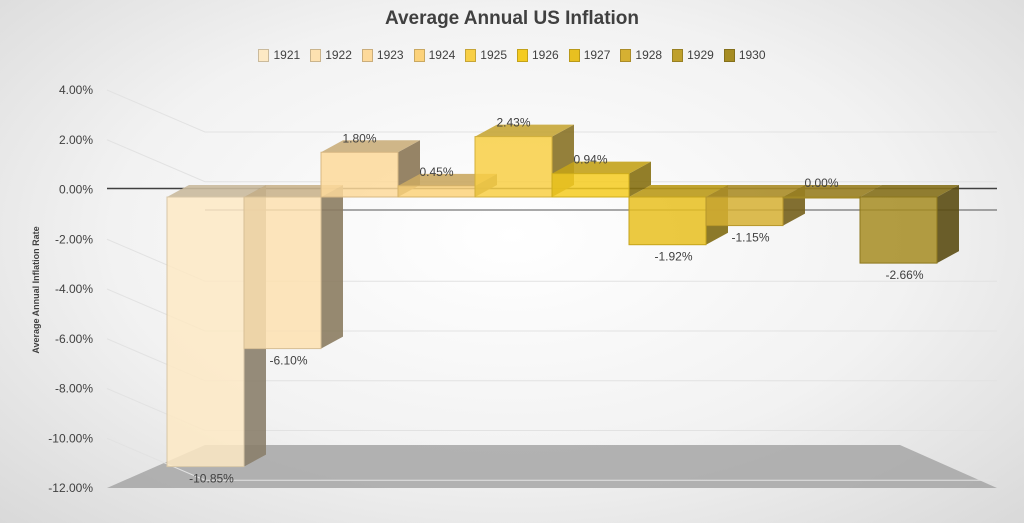  I want to click on data-label-1929: 0.00%, so click(821, 183).